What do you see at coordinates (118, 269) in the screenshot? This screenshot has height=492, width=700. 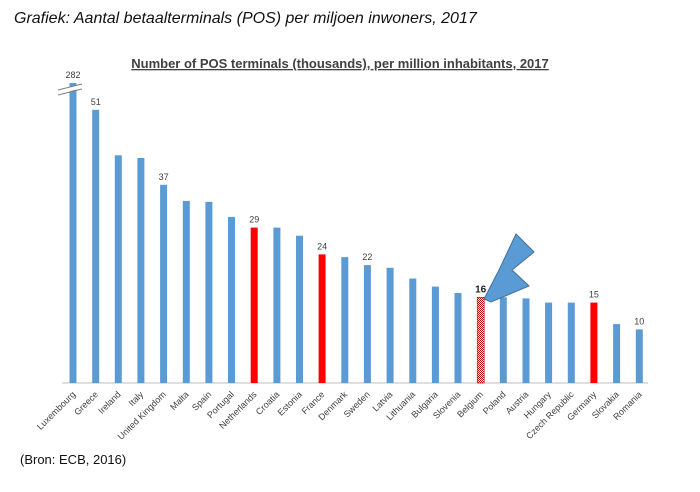 I see `bar-ireland` at bounding box center [118, 269].